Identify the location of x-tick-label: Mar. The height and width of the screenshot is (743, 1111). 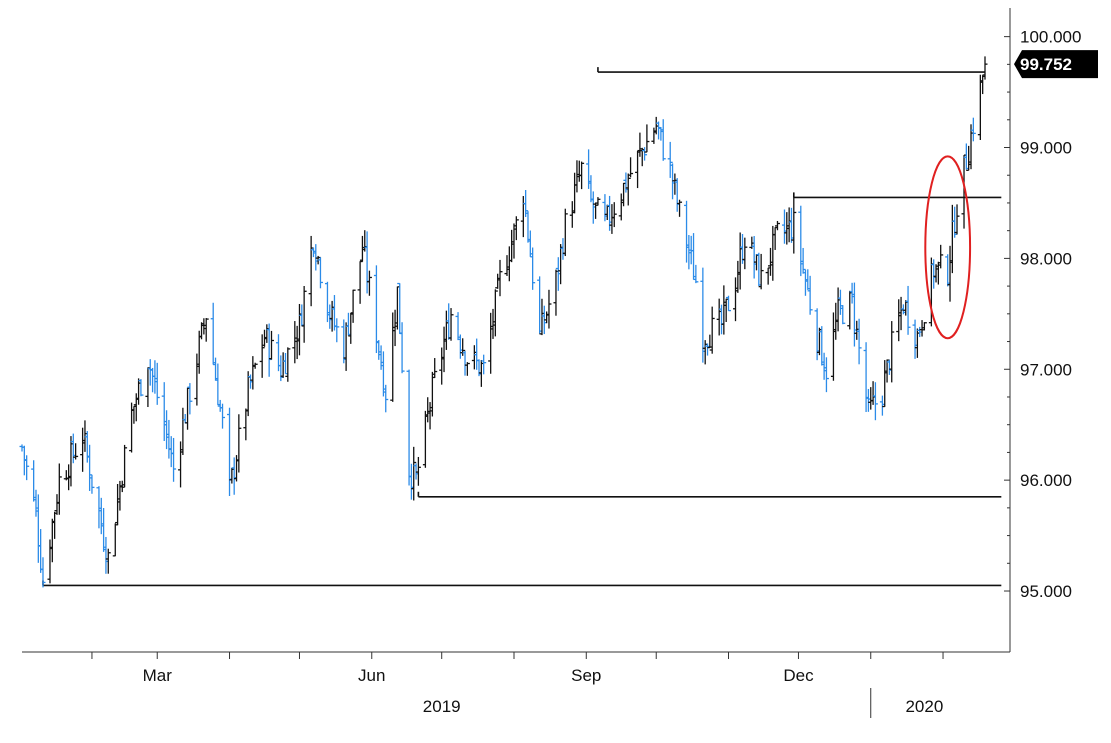
(158, 675).